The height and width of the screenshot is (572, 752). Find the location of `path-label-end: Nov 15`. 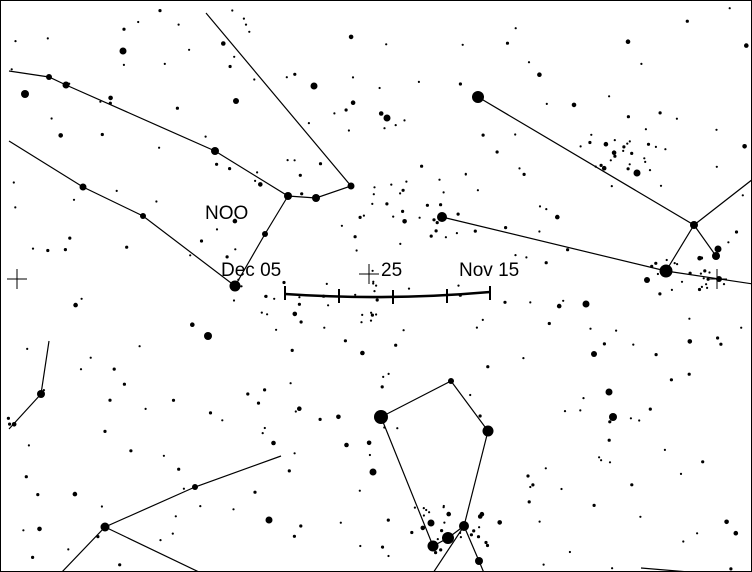

path-label-end: Nov 15 is located at coordinates (489, 270).